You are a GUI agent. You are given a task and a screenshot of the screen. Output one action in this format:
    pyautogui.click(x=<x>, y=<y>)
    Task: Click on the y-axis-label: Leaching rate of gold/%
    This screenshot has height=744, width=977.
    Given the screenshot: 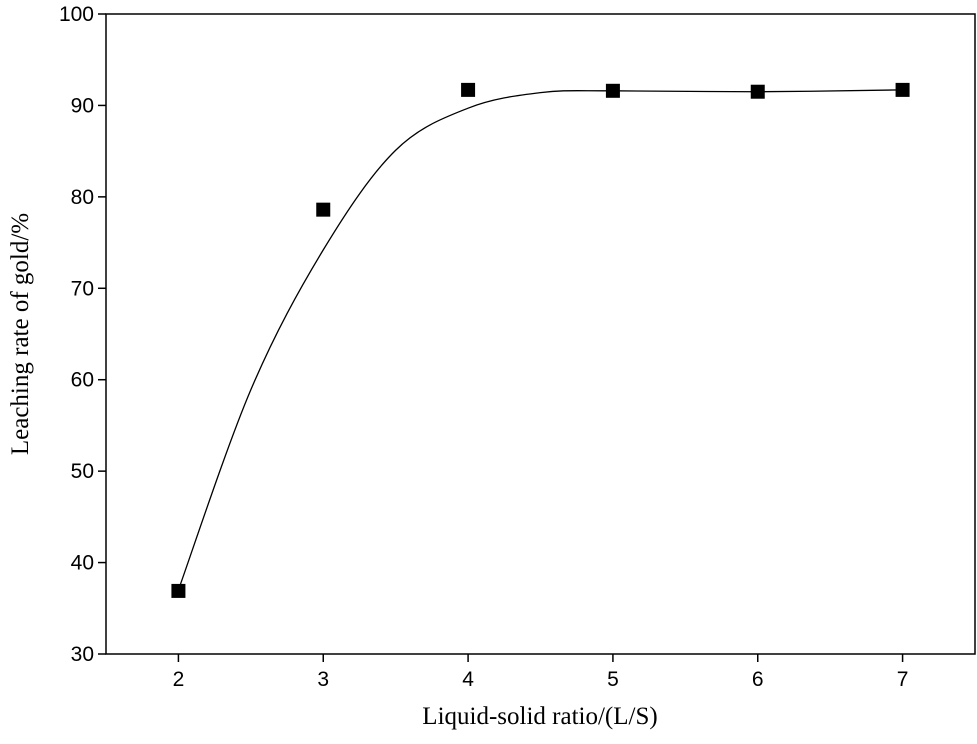 What is the action you would take?
    pyautogui.click(x=20, y=334)
    